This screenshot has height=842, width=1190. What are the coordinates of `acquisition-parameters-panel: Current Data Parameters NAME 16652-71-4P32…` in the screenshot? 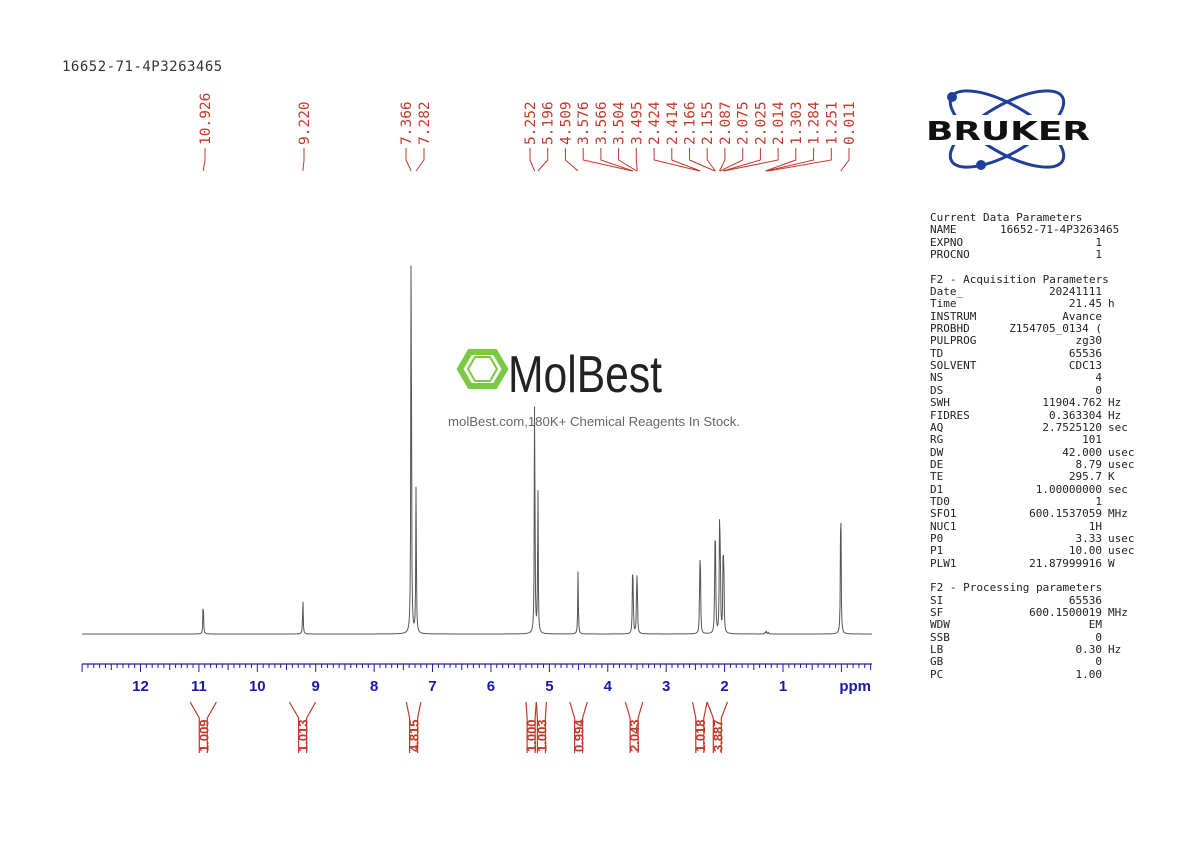 It's located at (1037, 446).